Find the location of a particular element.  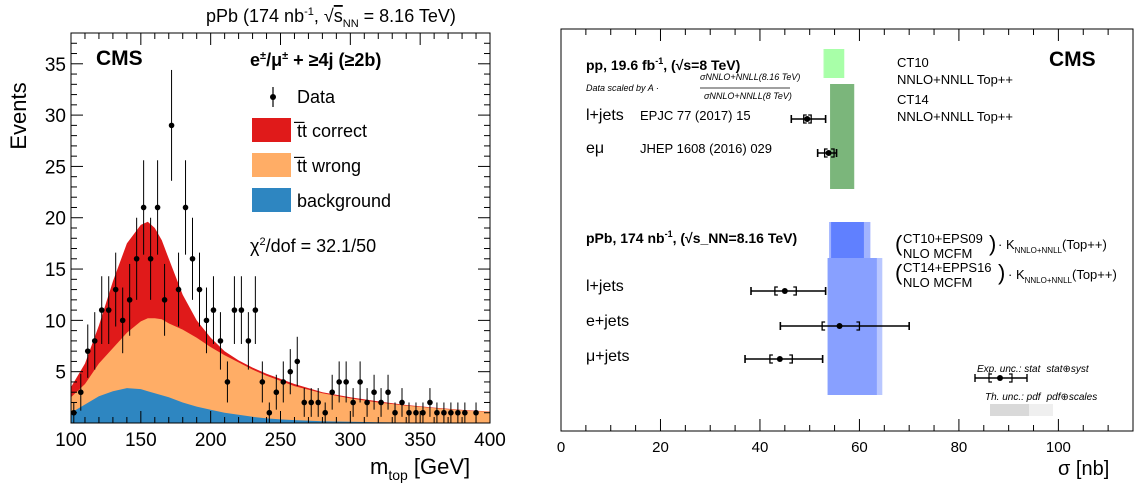

pp-theory-ct10-label: CT10 is located at coordinates (913, 62).